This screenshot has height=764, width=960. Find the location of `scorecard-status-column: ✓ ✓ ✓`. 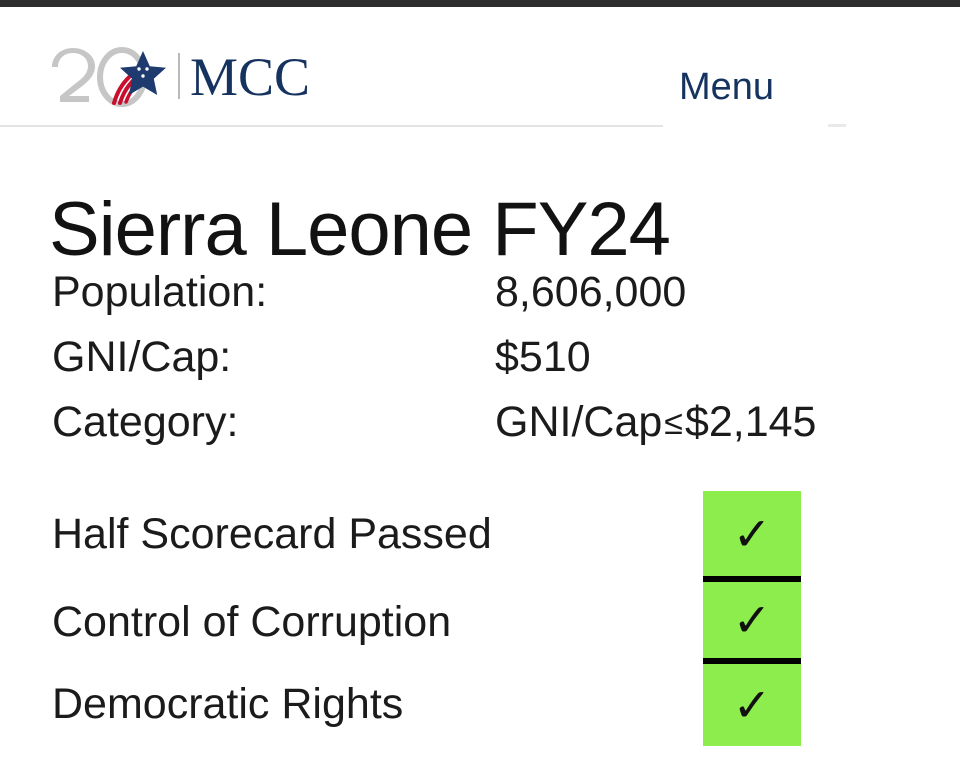

scorecard-status-column: ✓ ✓ ✓ is located at coordinates (752, 618).